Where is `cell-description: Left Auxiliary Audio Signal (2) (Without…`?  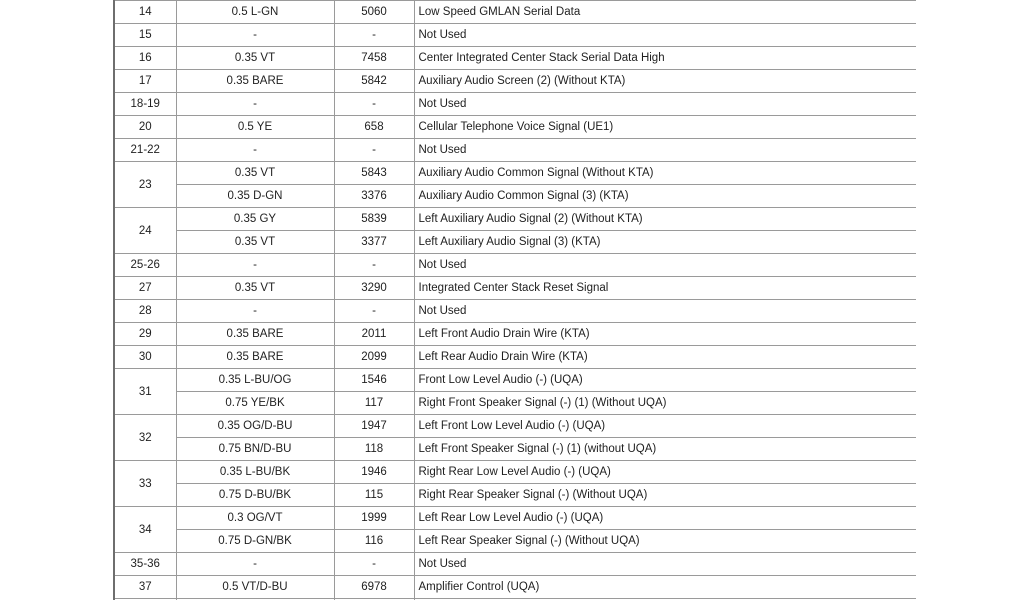 cell-description: Left Auxiliary Audio Signal (2) (Without… is located at coordinates (664, 219).